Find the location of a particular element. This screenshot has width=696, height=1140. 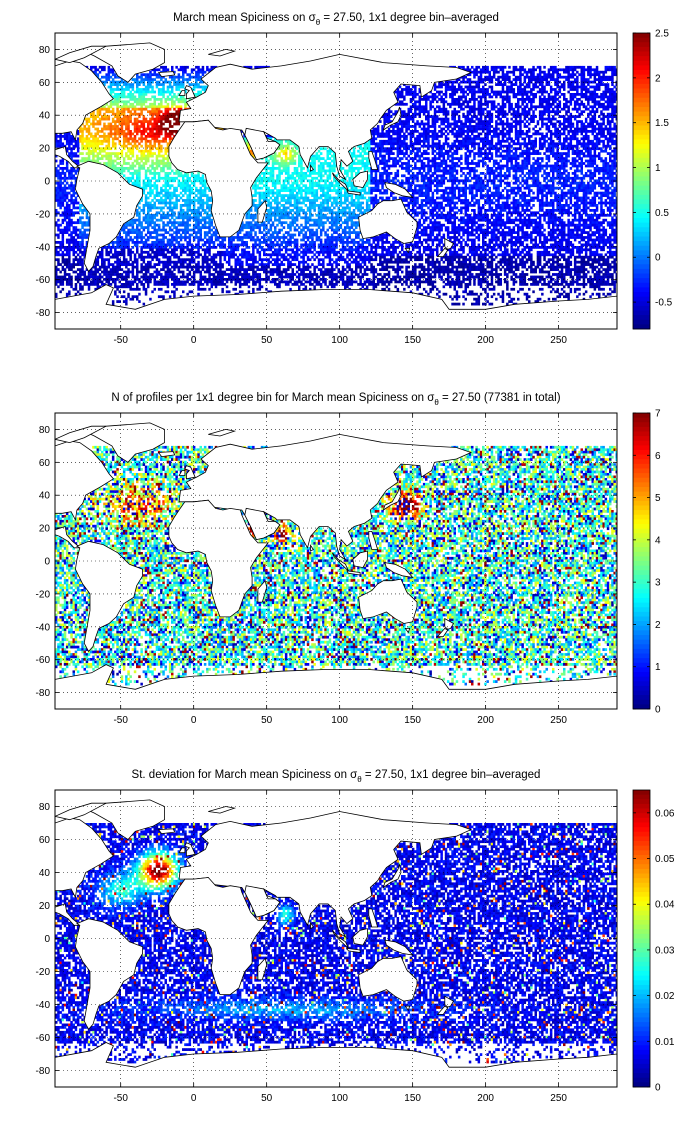

colorbar-frame is located at coordinates (641, 181).